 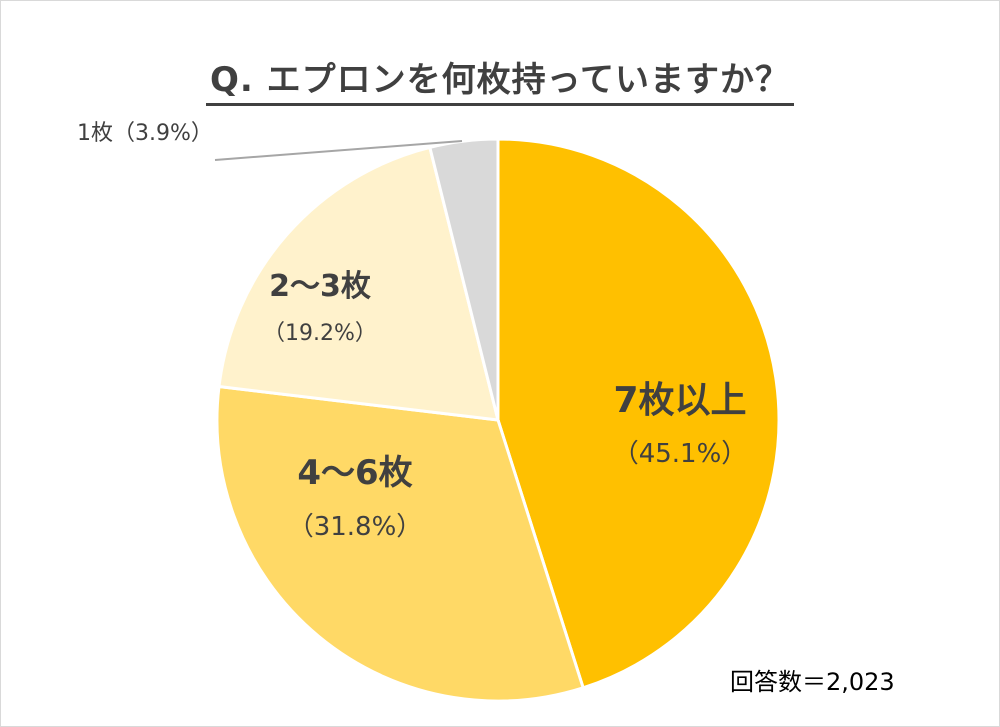 I want to click on slice-percent-3: （19.2%）, so click(x=320, y=333).